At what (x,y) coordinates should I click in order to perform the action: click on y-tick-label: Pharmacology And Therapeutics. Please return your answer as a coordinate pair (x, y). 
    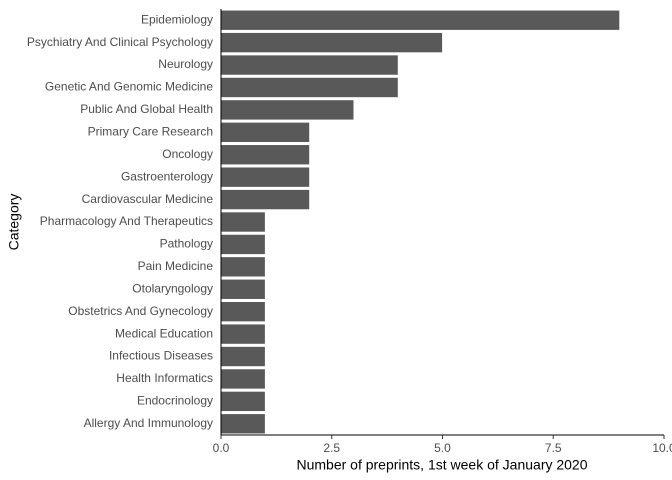
    Looking at the image, I should click on (126, 221).